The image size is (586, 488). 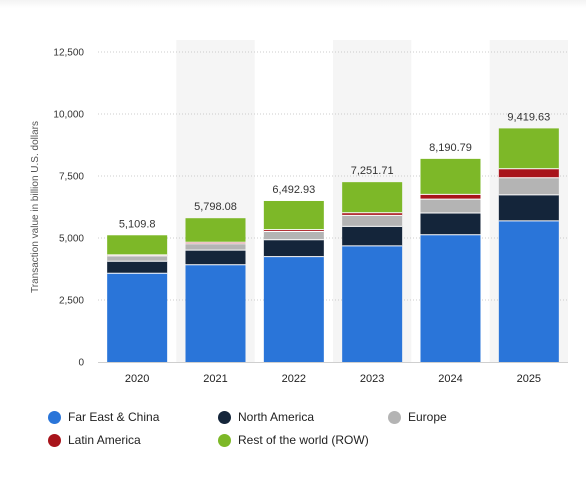 What do you see at coordinates (293, 190) in the screenshot?
I see `total-label-2022: 6,492.93` at bounding box center [293, 190].